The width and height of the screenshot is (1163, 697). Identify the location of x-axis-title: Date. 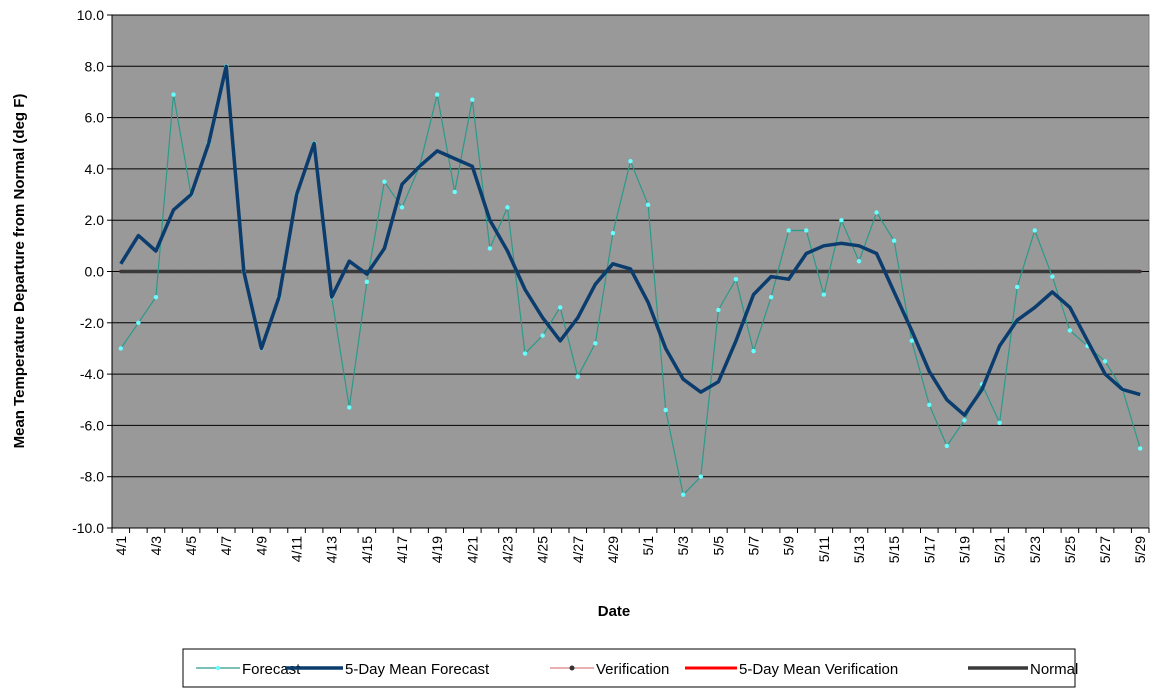
(614, 611).